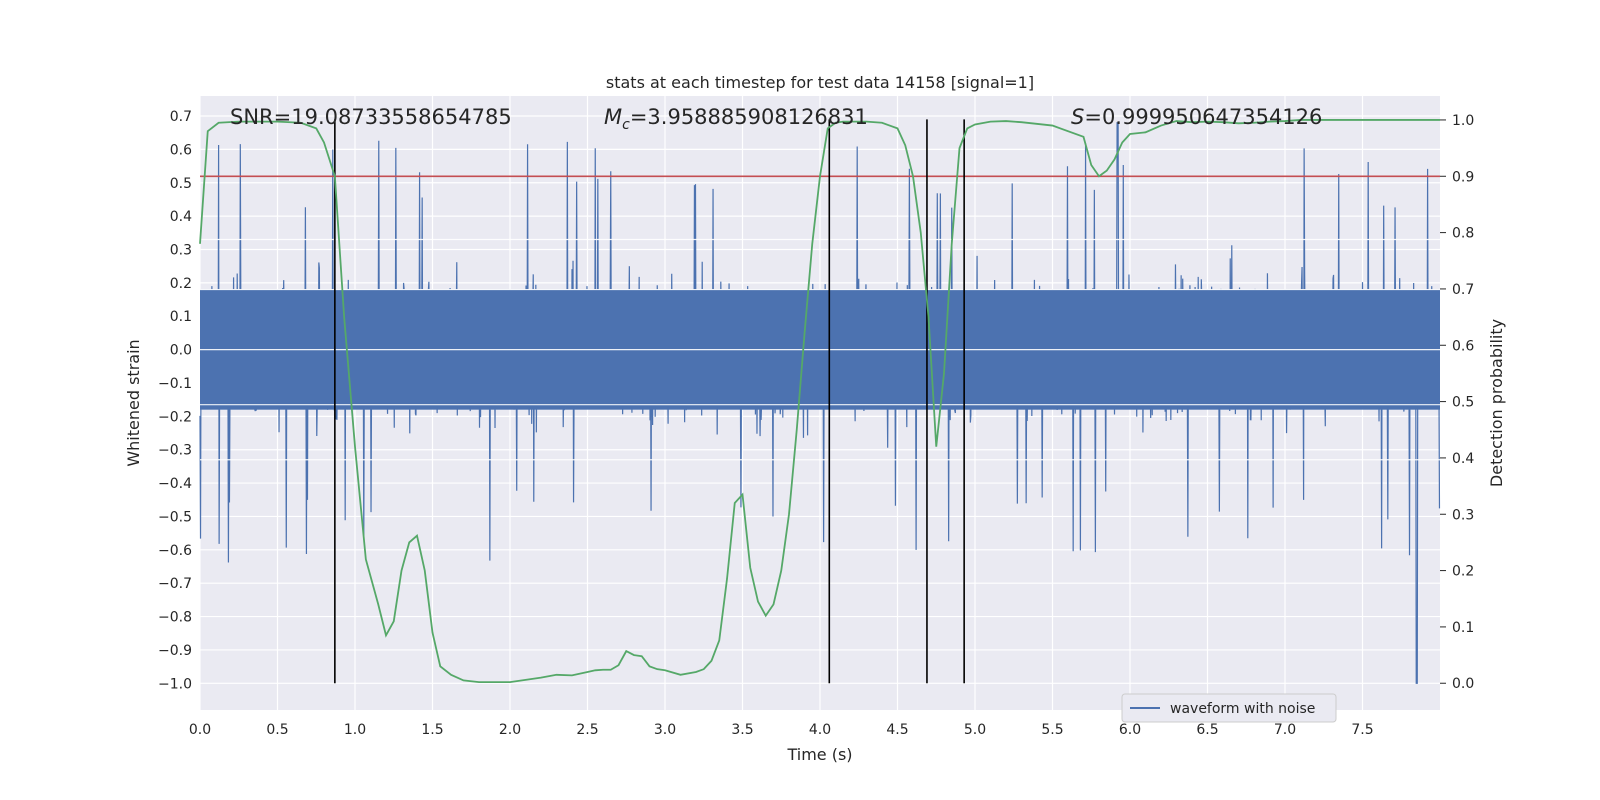  What do you see at coordinates (1362, 730) in the screenshot?
I see `x-tick-label: 7.5` at bounding box center [1362, 730].